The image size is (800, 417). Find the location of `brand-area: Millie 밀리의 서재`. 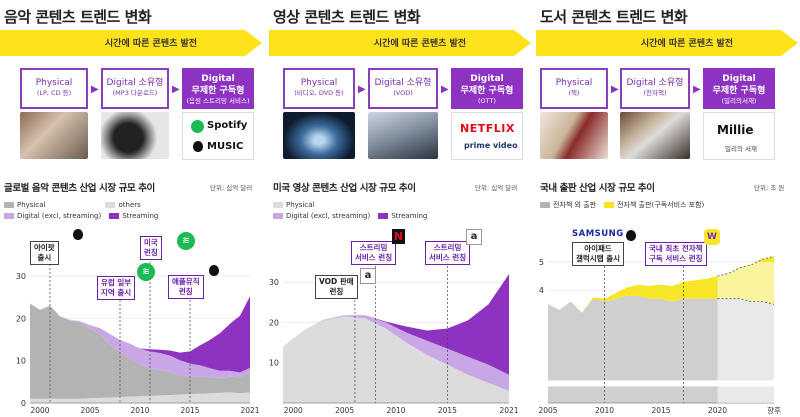

brand-area: Millie 밀리의 서재 is located at coordinates (739, 136).